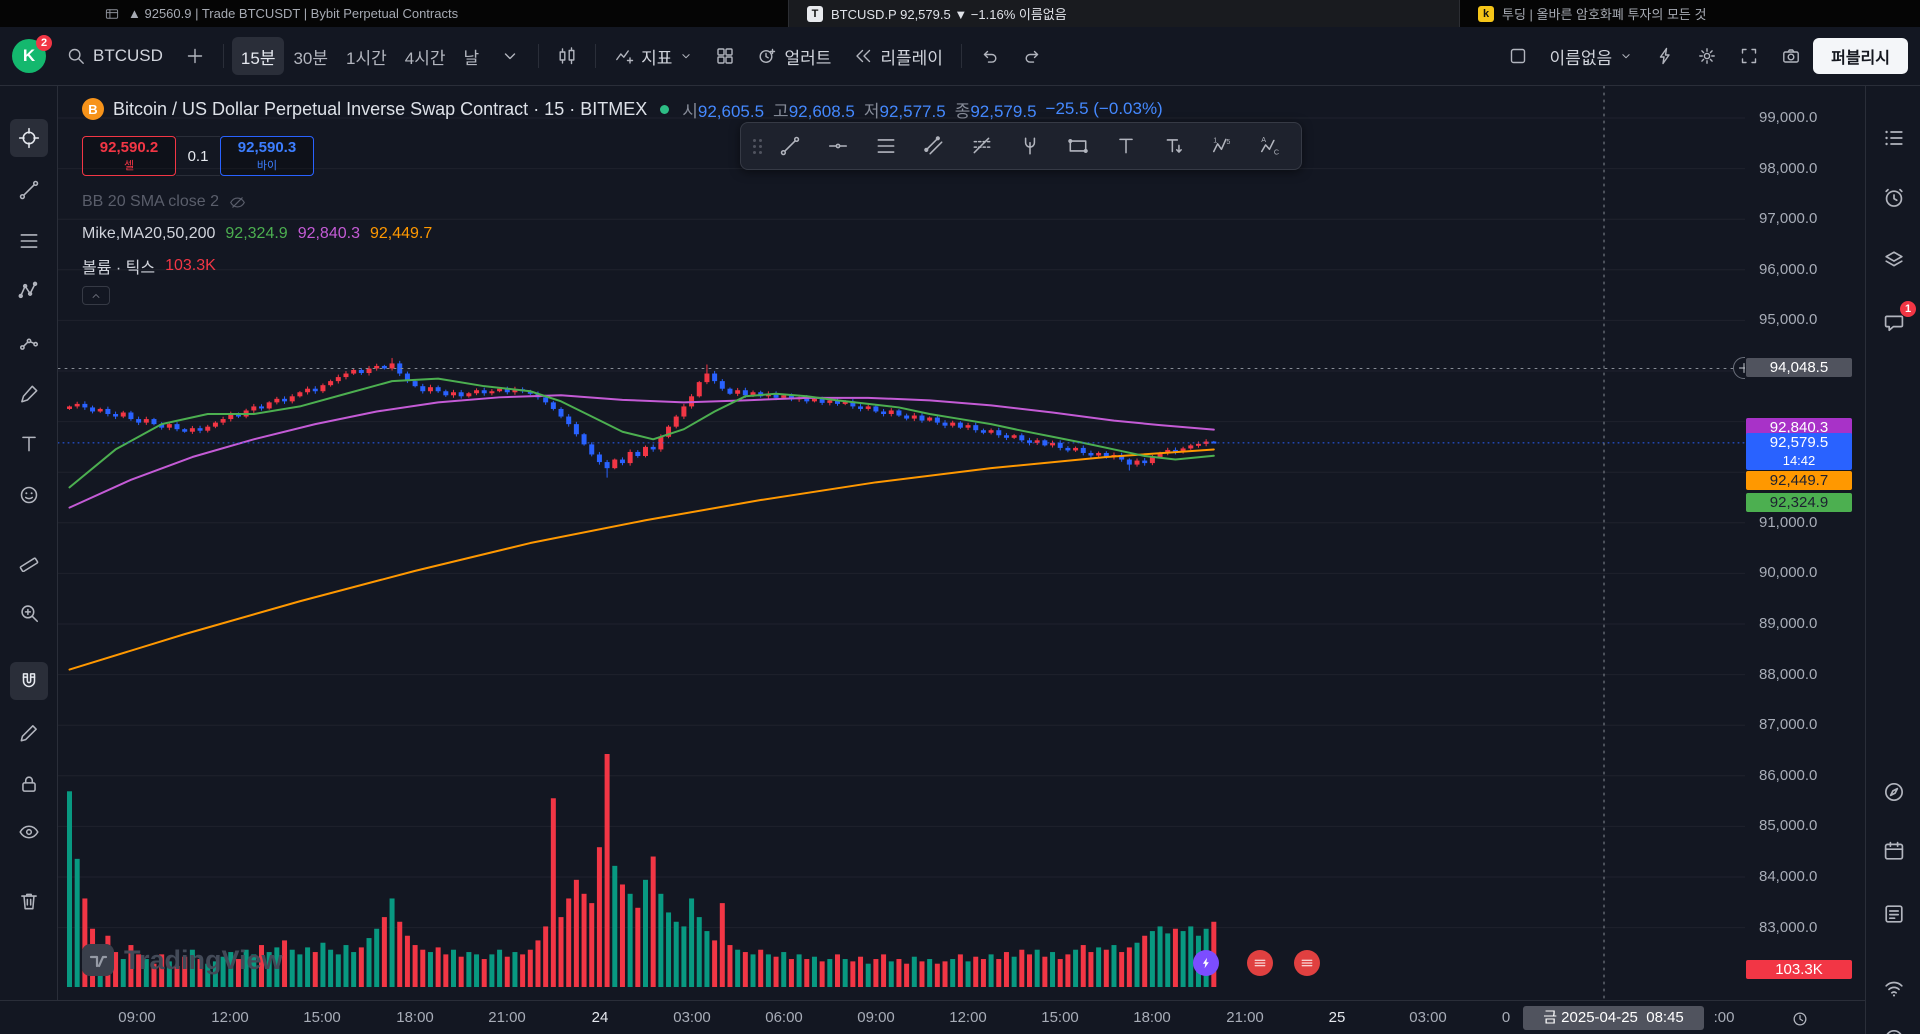 The width and height of the screenshot is (1920, 1034). I want to click on browser-tab-tuding: k 투딩 | 올바른 암호화폐 투자의 모든 것, so click(1698, 13).